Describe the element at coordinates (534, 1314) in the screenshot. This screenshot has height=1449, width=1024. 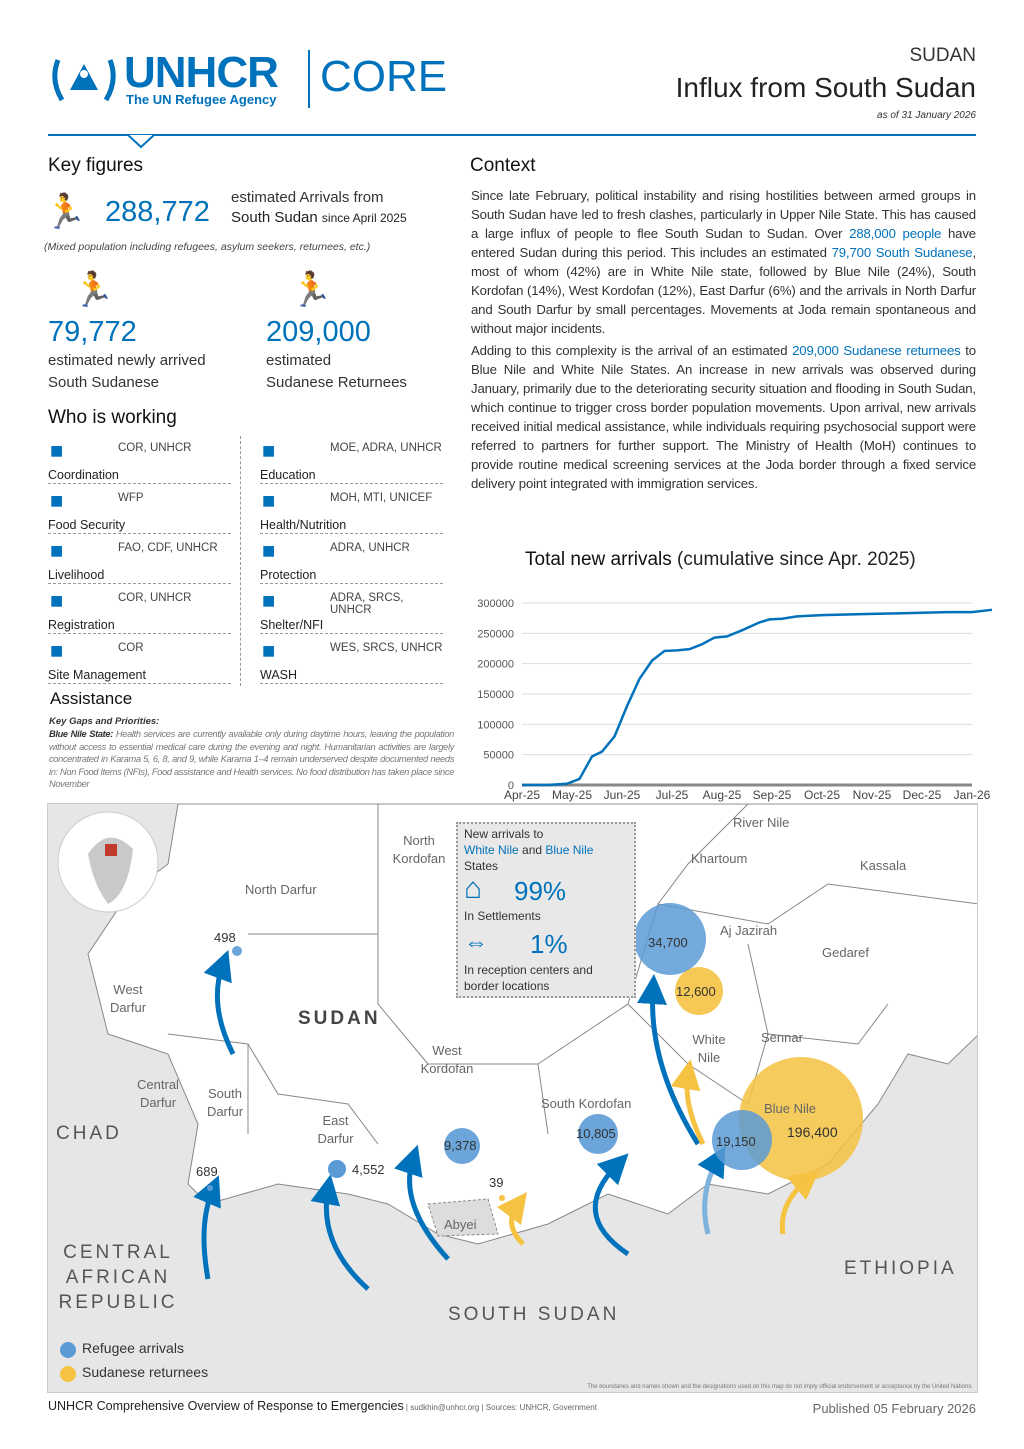
I see `country-south-sudan: SOUTH SUDAN` at that location.